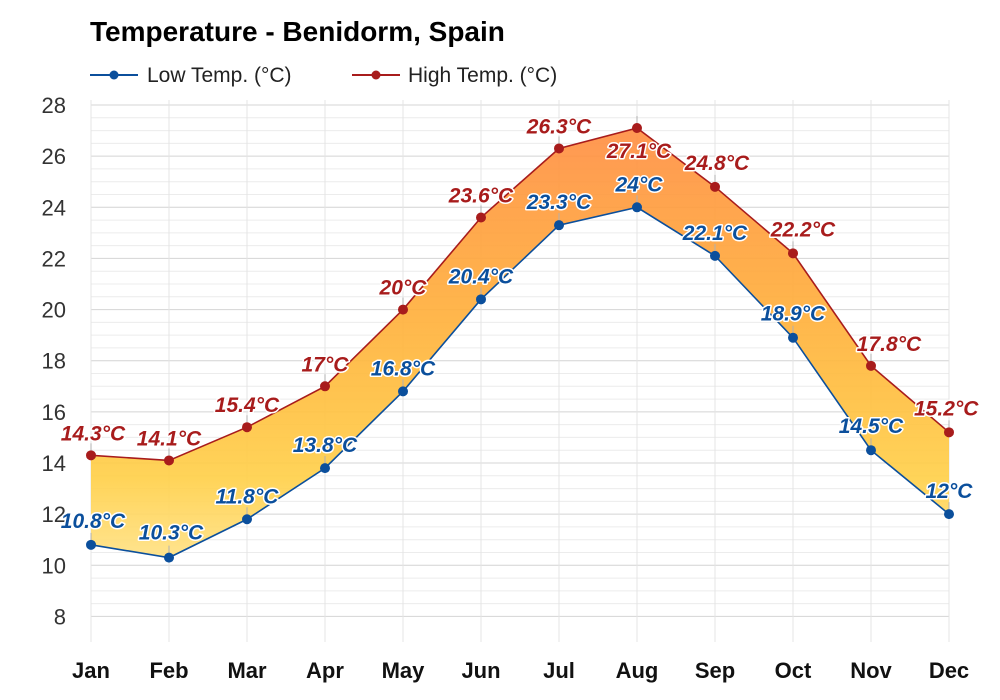 This screenshot has height=700, width=1000. What do you see at coordinates (754, 262) in the screenshot?
I see `band-sep` at bounding box center [754, 262].